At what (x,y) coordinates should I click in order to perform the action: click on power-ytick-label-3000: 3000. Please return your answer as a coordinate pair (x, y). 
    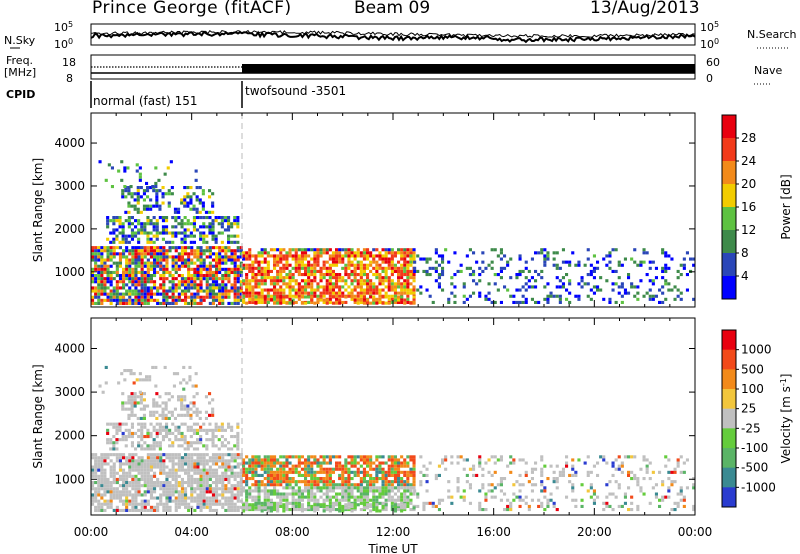
    Looking at the image, I should click on (69, 186).